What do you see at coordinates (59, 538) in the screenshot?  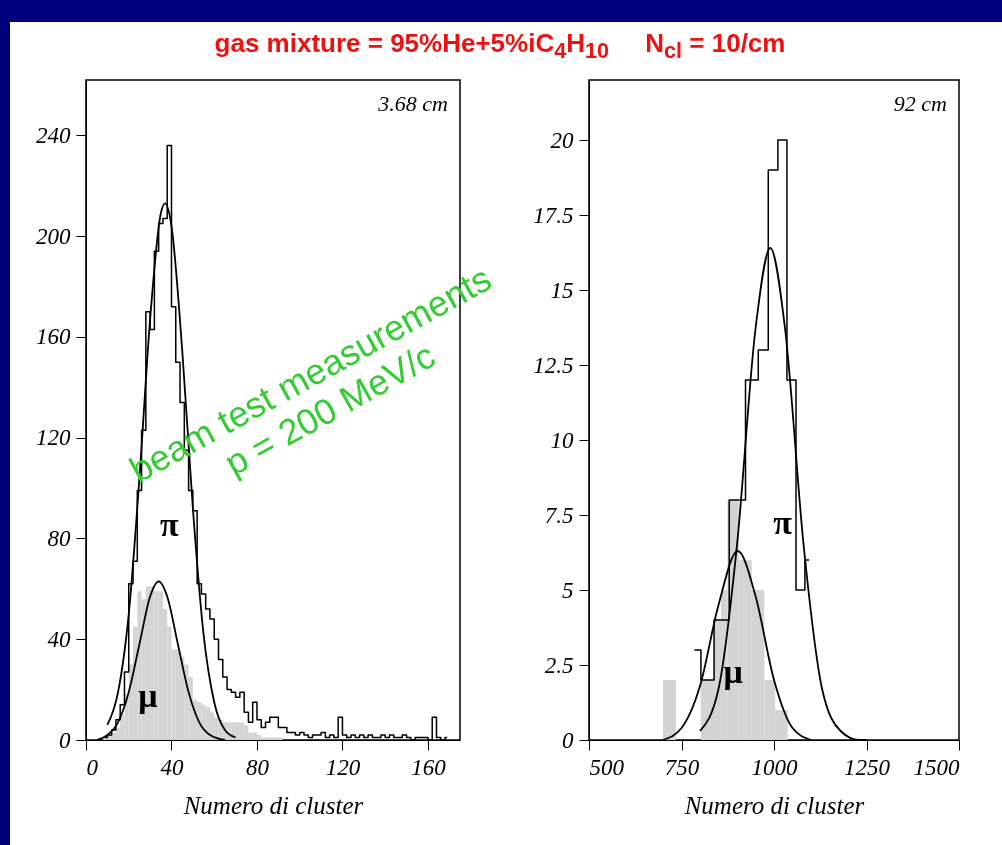 I see `y-tick-label: 80` at bounding box center [59, 538].